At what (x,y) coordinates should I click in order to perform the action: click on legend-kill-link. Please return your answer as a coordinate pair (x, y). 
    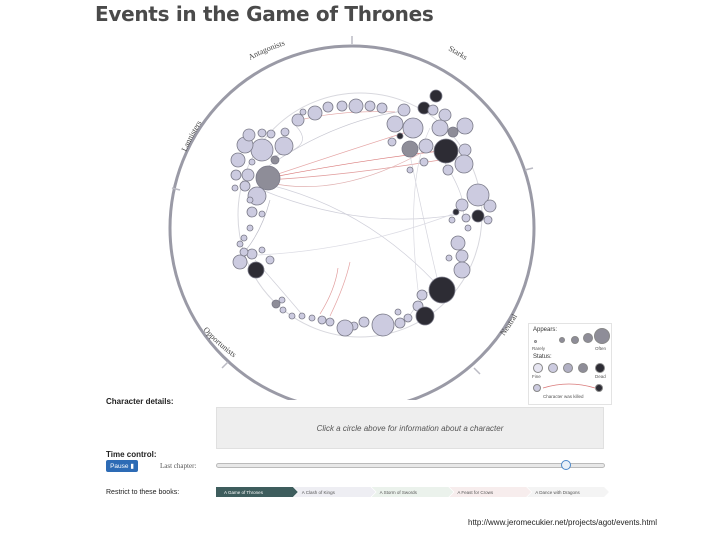
    Looking at the image, I should click on (569, 386).